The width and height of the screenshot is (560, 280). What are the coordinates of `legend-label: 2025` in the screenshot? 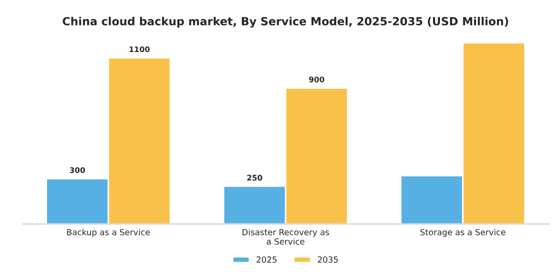 It's located at (266, 259).